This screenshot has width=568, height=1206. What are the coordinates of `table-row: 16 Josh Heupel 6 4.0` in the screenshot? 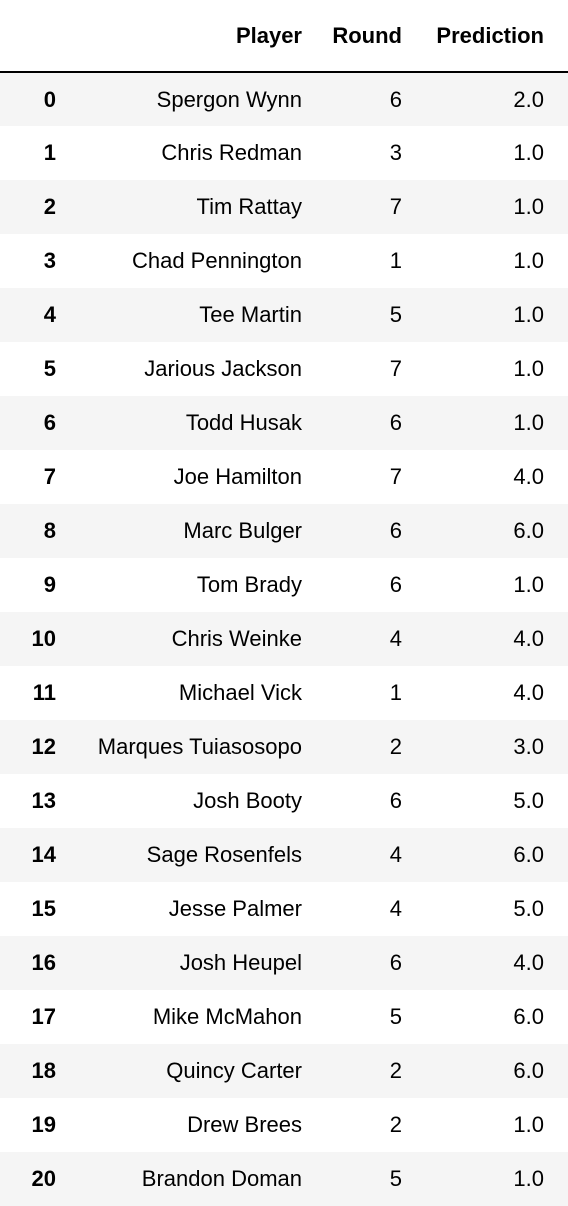 It's located at (284, 963).